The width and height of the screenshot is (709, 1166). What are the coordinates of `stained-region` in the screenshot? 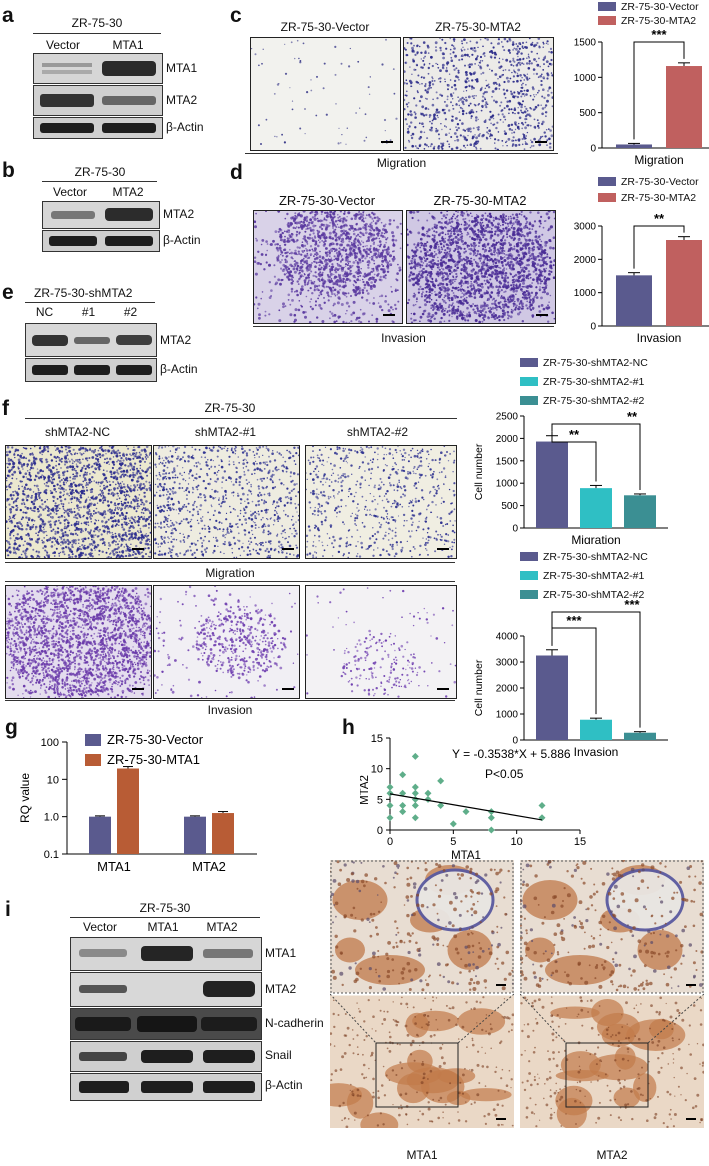 It's located at (481, 1021).